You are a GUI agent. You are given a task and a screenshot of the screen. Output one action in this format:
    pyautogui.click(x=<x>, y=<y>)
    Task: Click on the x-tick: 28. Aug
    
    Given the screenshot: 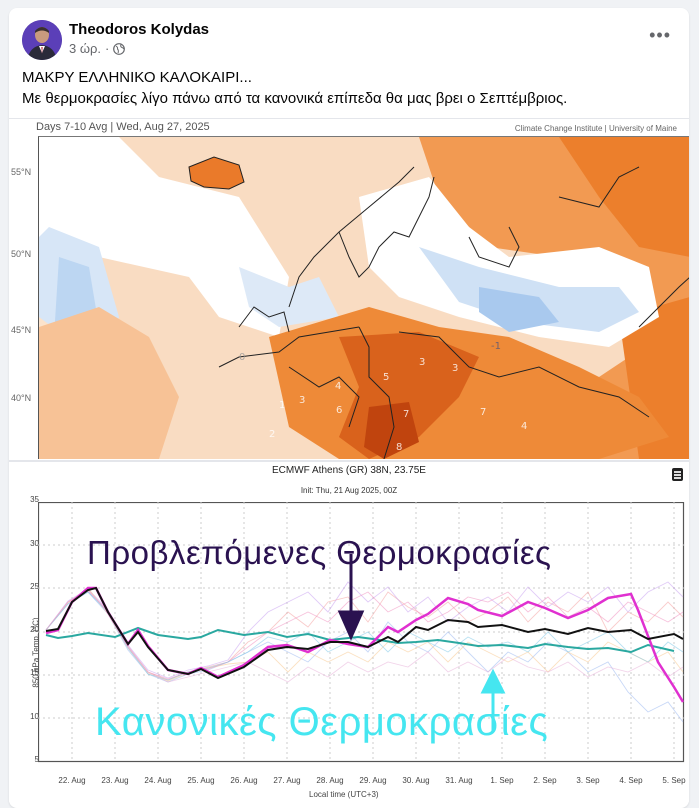 What is the action you would take?
    pyautogui.click(x=330, y=780)
    